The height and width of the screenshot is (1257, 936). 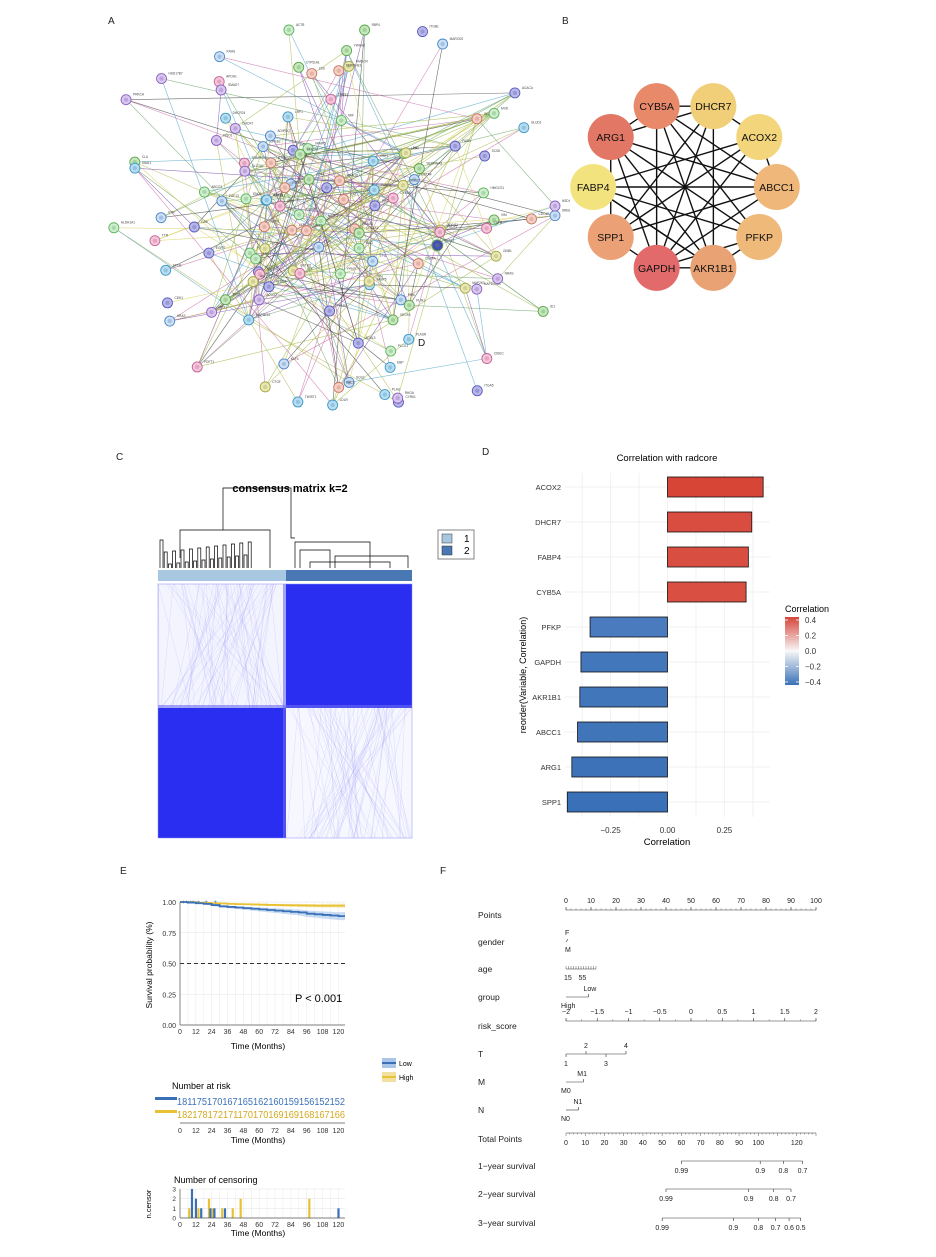 What do you see at coordinates (292, 116) in the screenshot?
I see `network-node: LRP1` at bounding box center [292, 116].